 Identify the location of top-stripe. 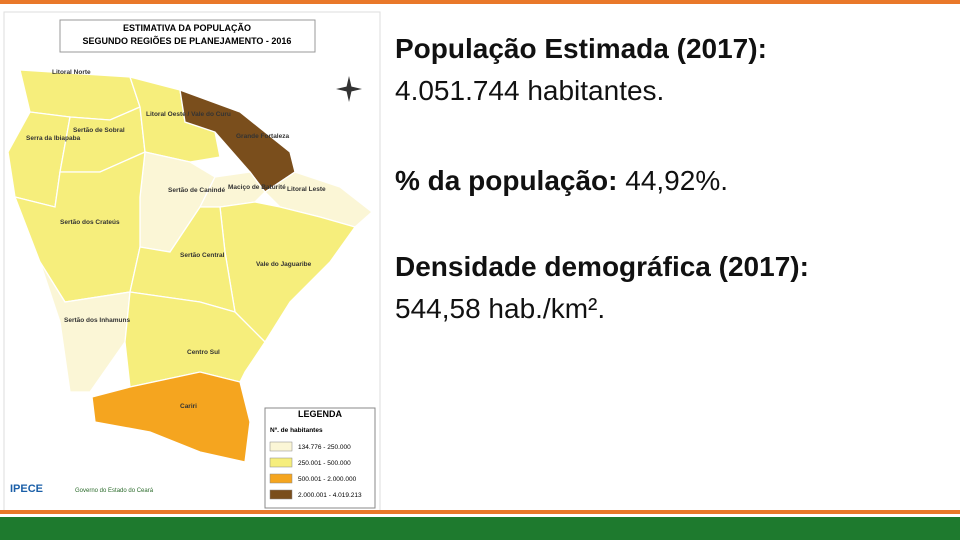
(480, 2).